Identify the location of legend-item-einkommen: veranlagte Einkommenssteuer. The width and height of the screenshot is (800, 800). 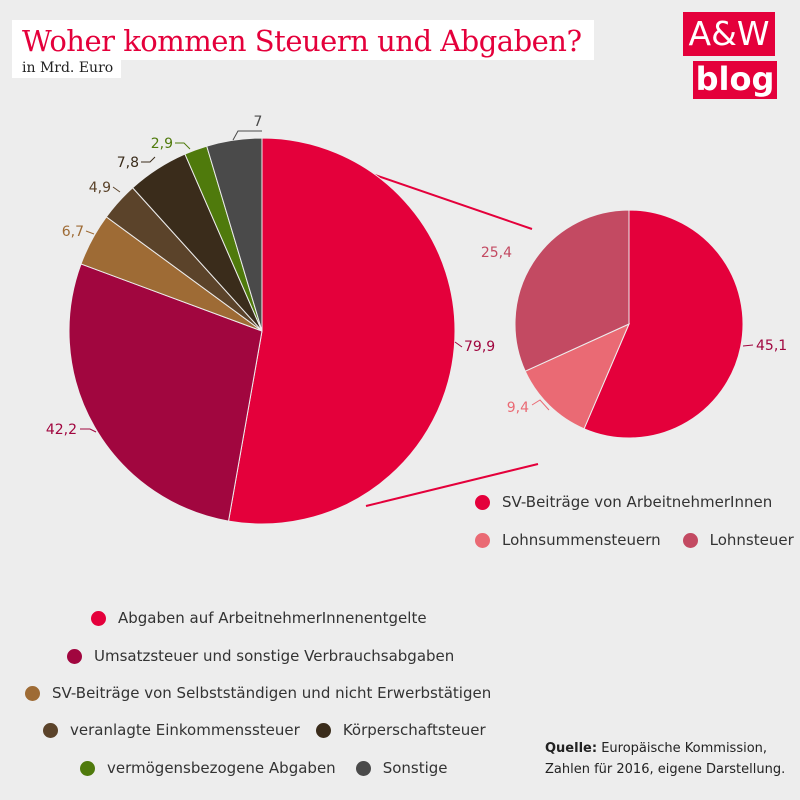
(171, 730).